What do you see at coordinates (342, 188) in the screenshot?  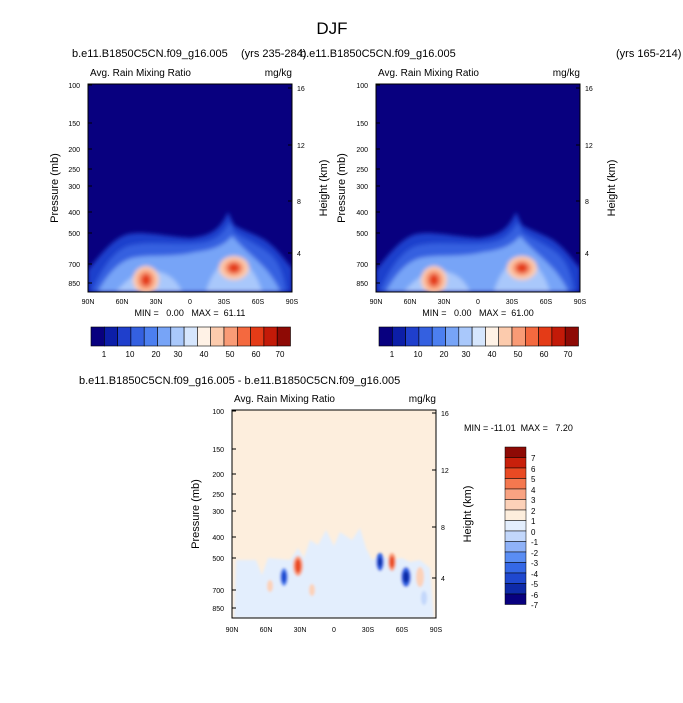 I see `panel-2-ylabel: Pressure (mb)` at bounding box center [342, 188].